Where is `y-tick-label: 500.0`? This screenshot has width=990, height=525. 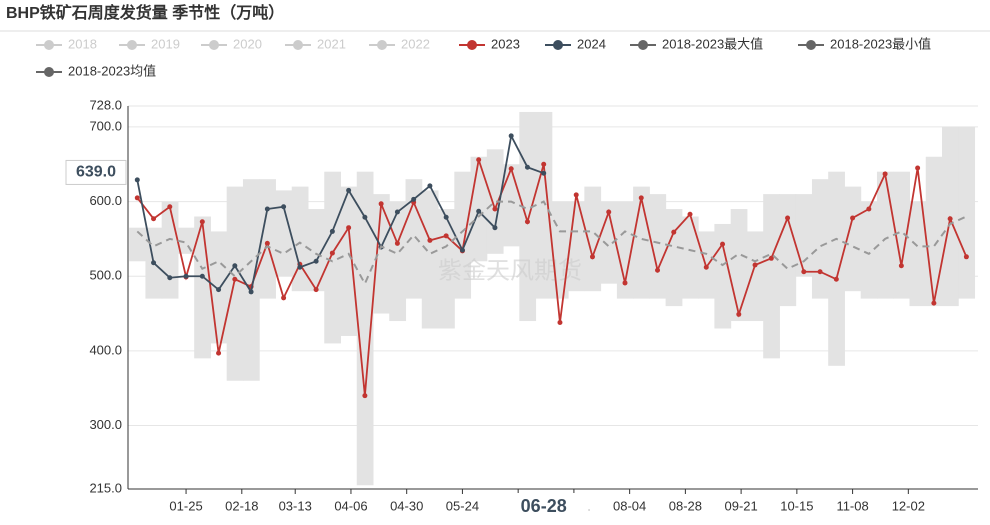 y-tick-label: 500.0 is located at coordinates (105, 275).